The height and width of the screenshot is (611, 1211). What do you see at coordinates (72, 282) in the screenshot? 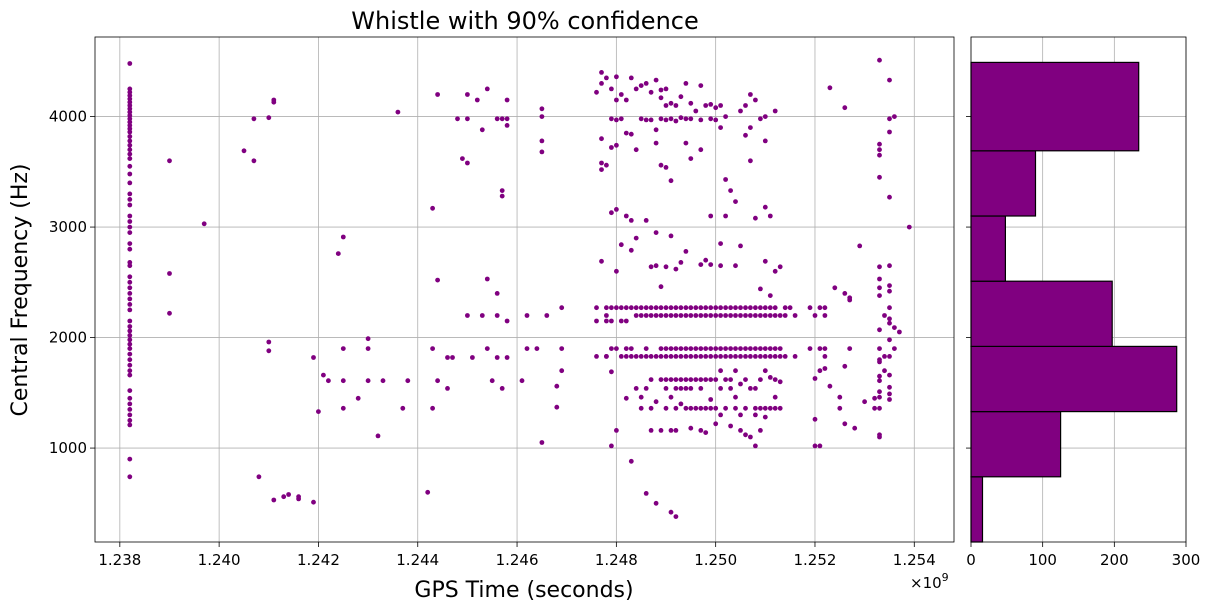
I see `scatter-y-ticks: 1000 2000 3000 4000` at bounding box center [72, 282].